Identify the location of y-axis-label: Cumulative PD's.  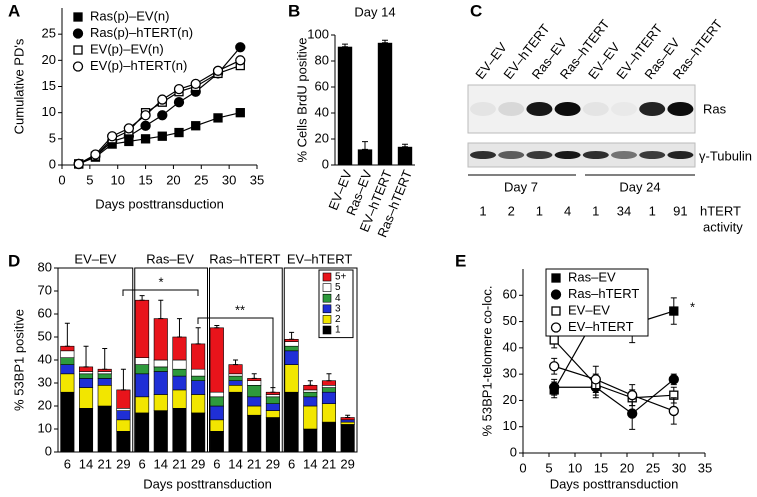
(18, 86).